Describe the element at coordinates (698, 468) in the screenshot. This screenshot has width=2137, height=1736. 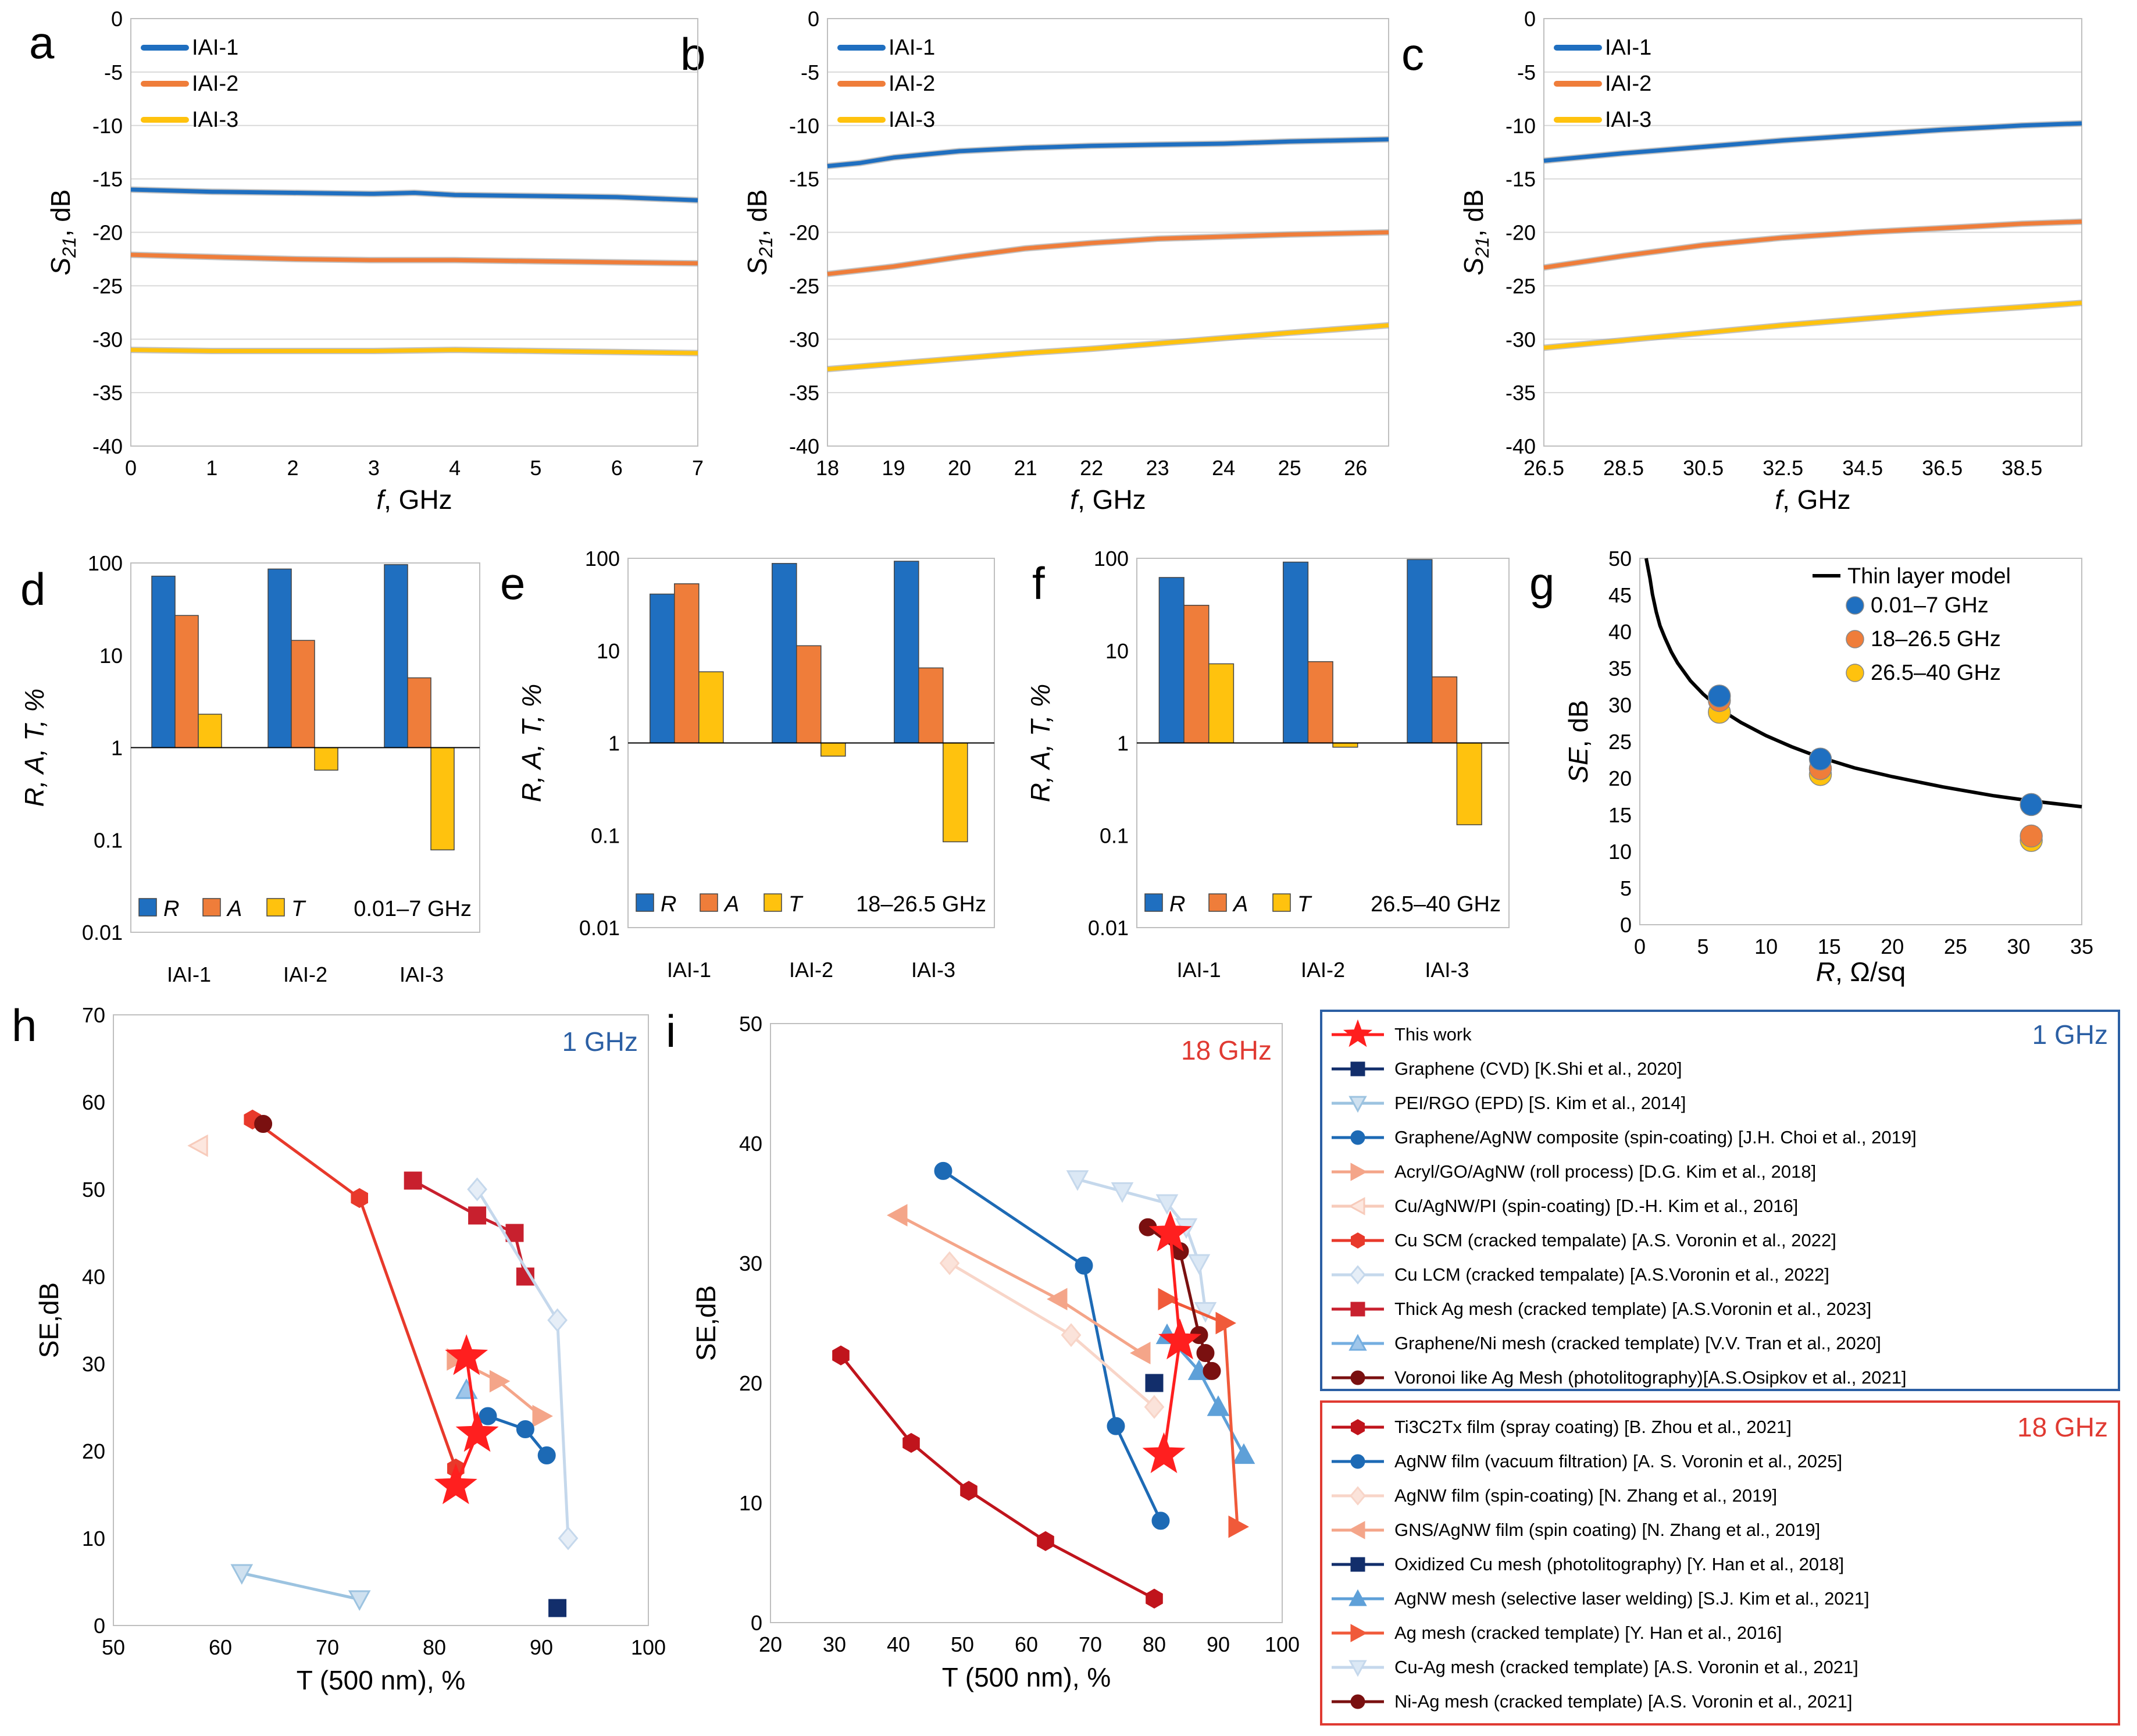
I see `x-tick-label: 7` at that location.